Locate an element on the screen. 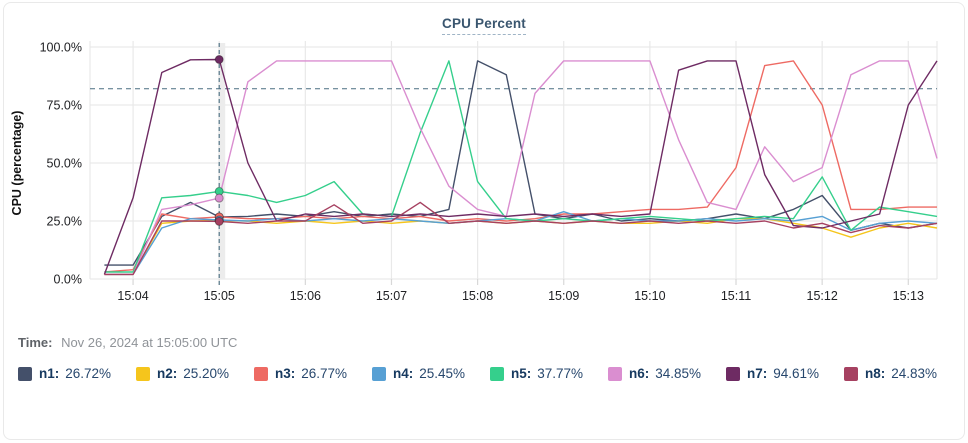 This screenshot has width=968, height=443. legend-name-n8: n8: is located at coordinates (875, 373).